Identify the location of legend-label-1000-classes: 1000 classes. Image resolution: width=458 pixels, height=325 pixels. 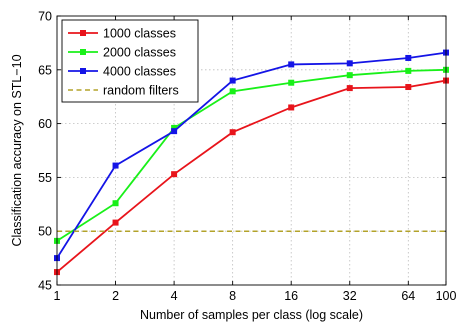
(139, 34).